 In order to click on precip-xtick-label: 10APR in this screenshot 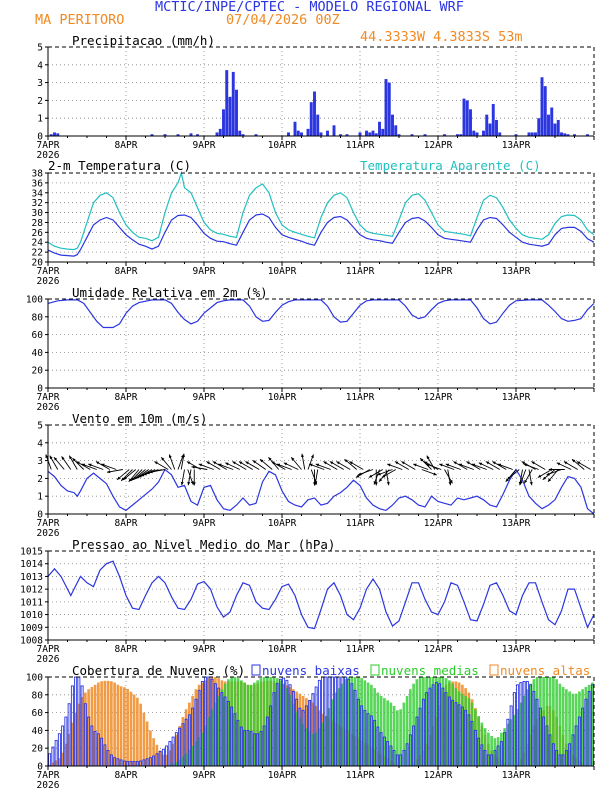, I will do `click(282, 145)`.